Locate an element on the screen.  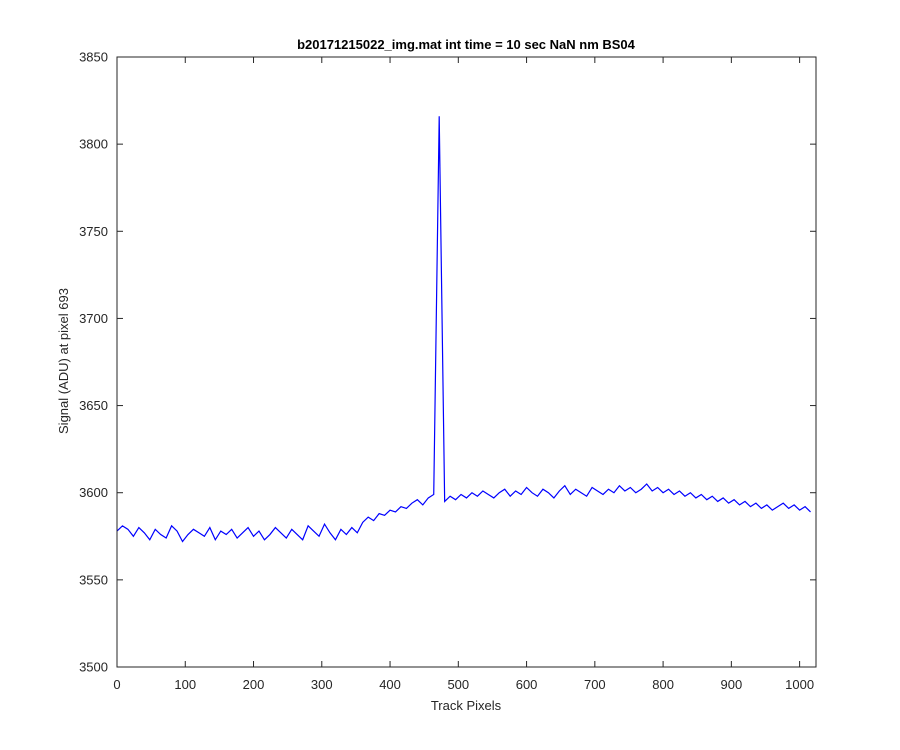
x-tick-label: 800 is located at coordinates (663, 684).